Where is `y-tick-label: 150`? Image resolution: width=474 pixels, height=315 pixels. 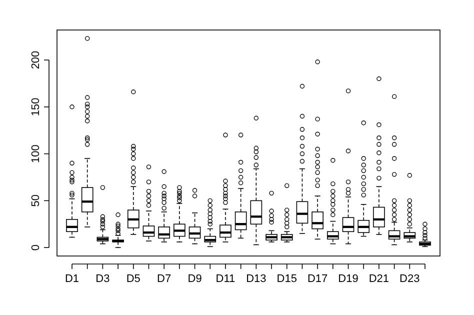 y-tick-label: 150 is located at coordinates (36, 107).